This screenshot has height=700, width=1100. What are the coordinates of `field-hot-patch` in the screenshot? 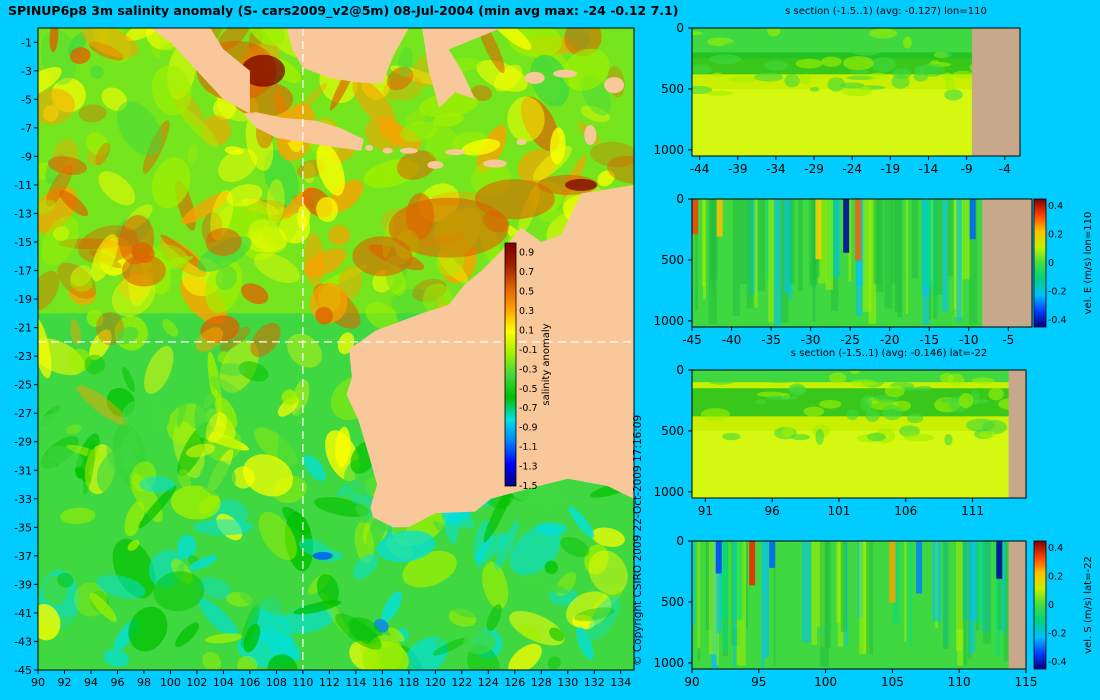 It's located at (581, 184).